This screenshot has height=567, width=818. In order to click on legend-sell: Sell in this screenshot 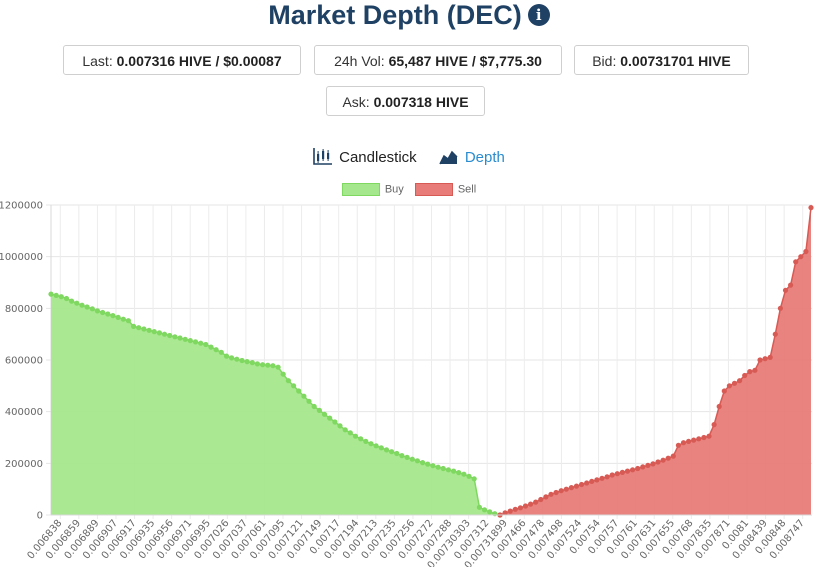, I will do `click(445, 189)`.